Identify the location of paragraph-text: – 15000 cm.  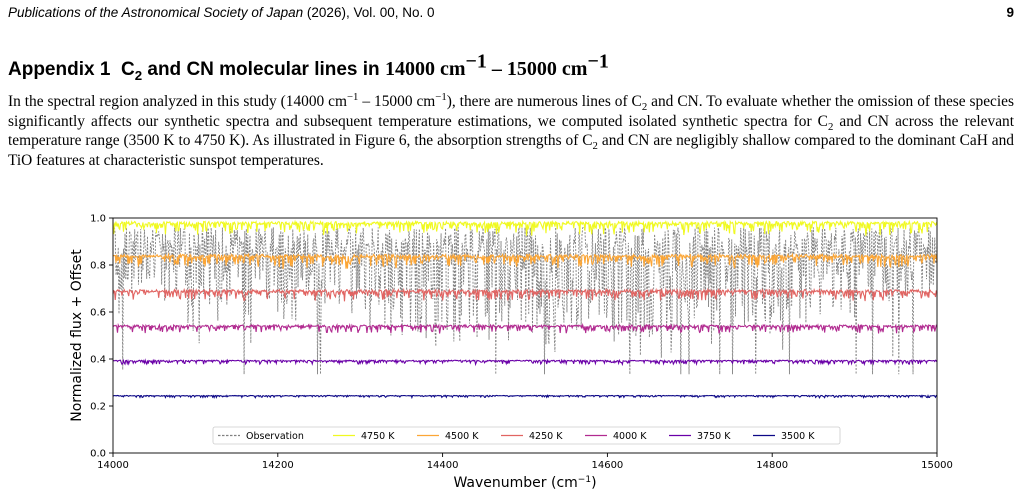
(397, 101).